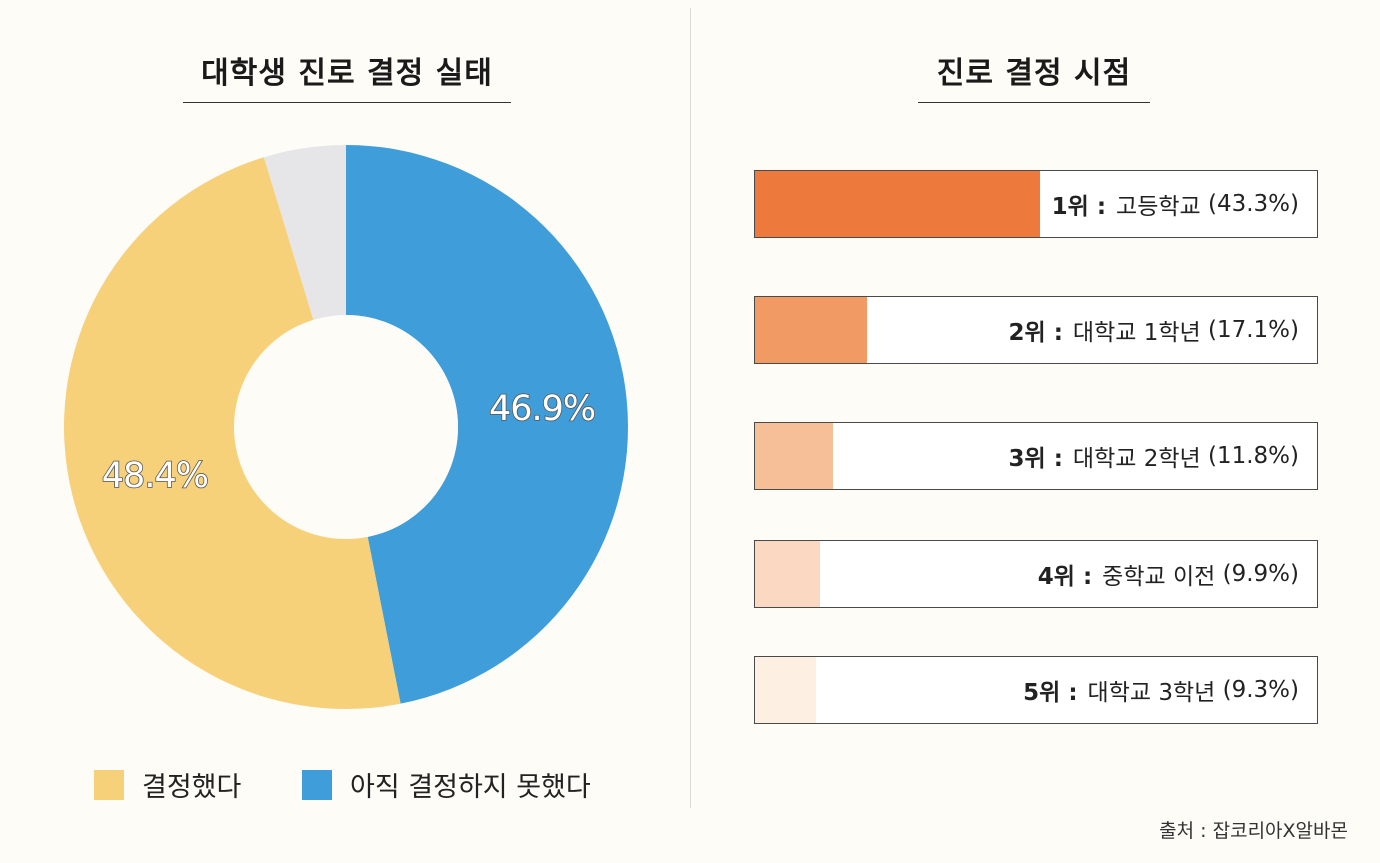  Describe the element at coordinates (1253, 456) in the screenshot. I see `bar-value-label: (11.8%)` at that location.